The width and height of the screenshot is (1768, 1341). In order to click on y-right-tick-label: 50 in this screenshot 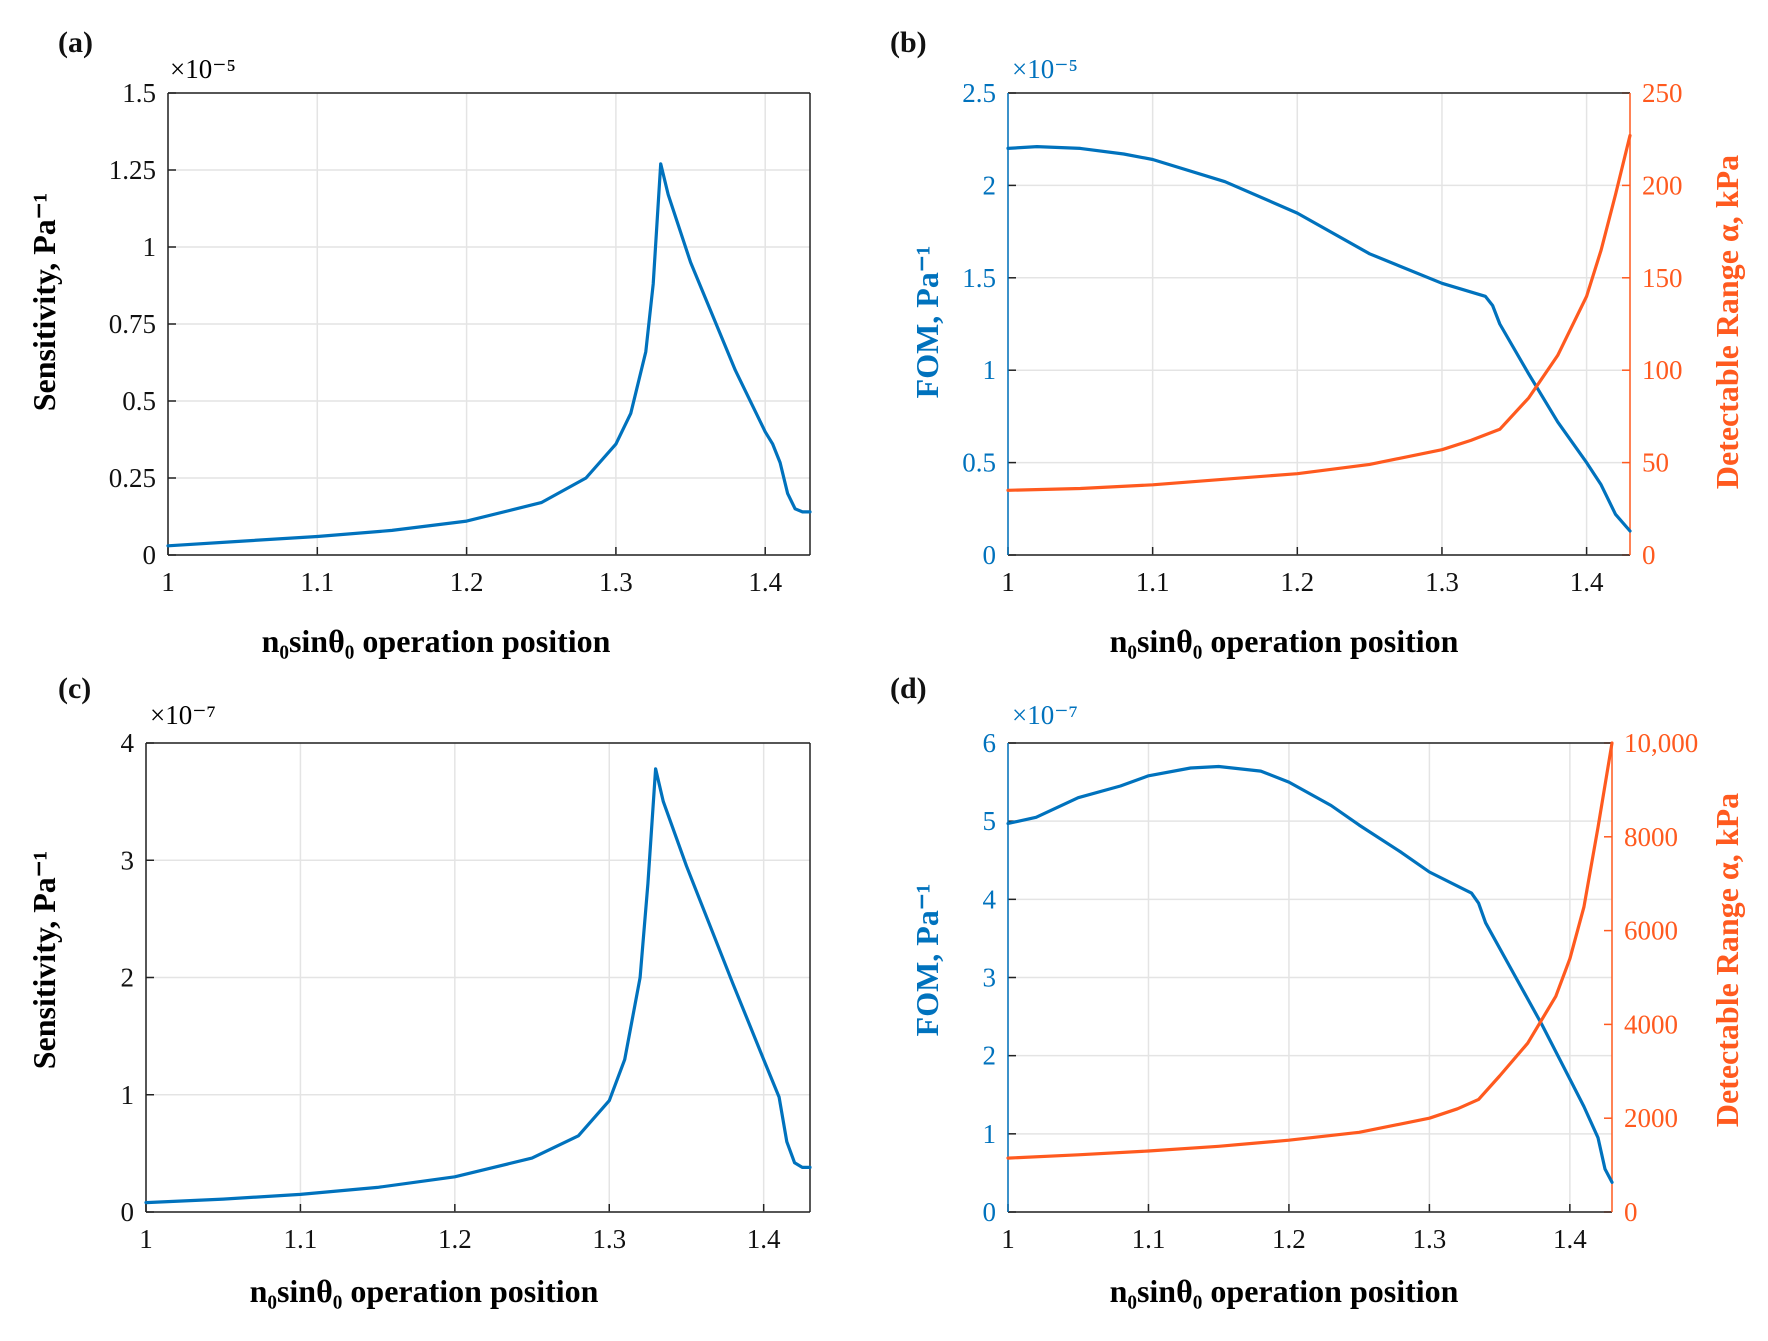, I will do `click(1655, 463)`.